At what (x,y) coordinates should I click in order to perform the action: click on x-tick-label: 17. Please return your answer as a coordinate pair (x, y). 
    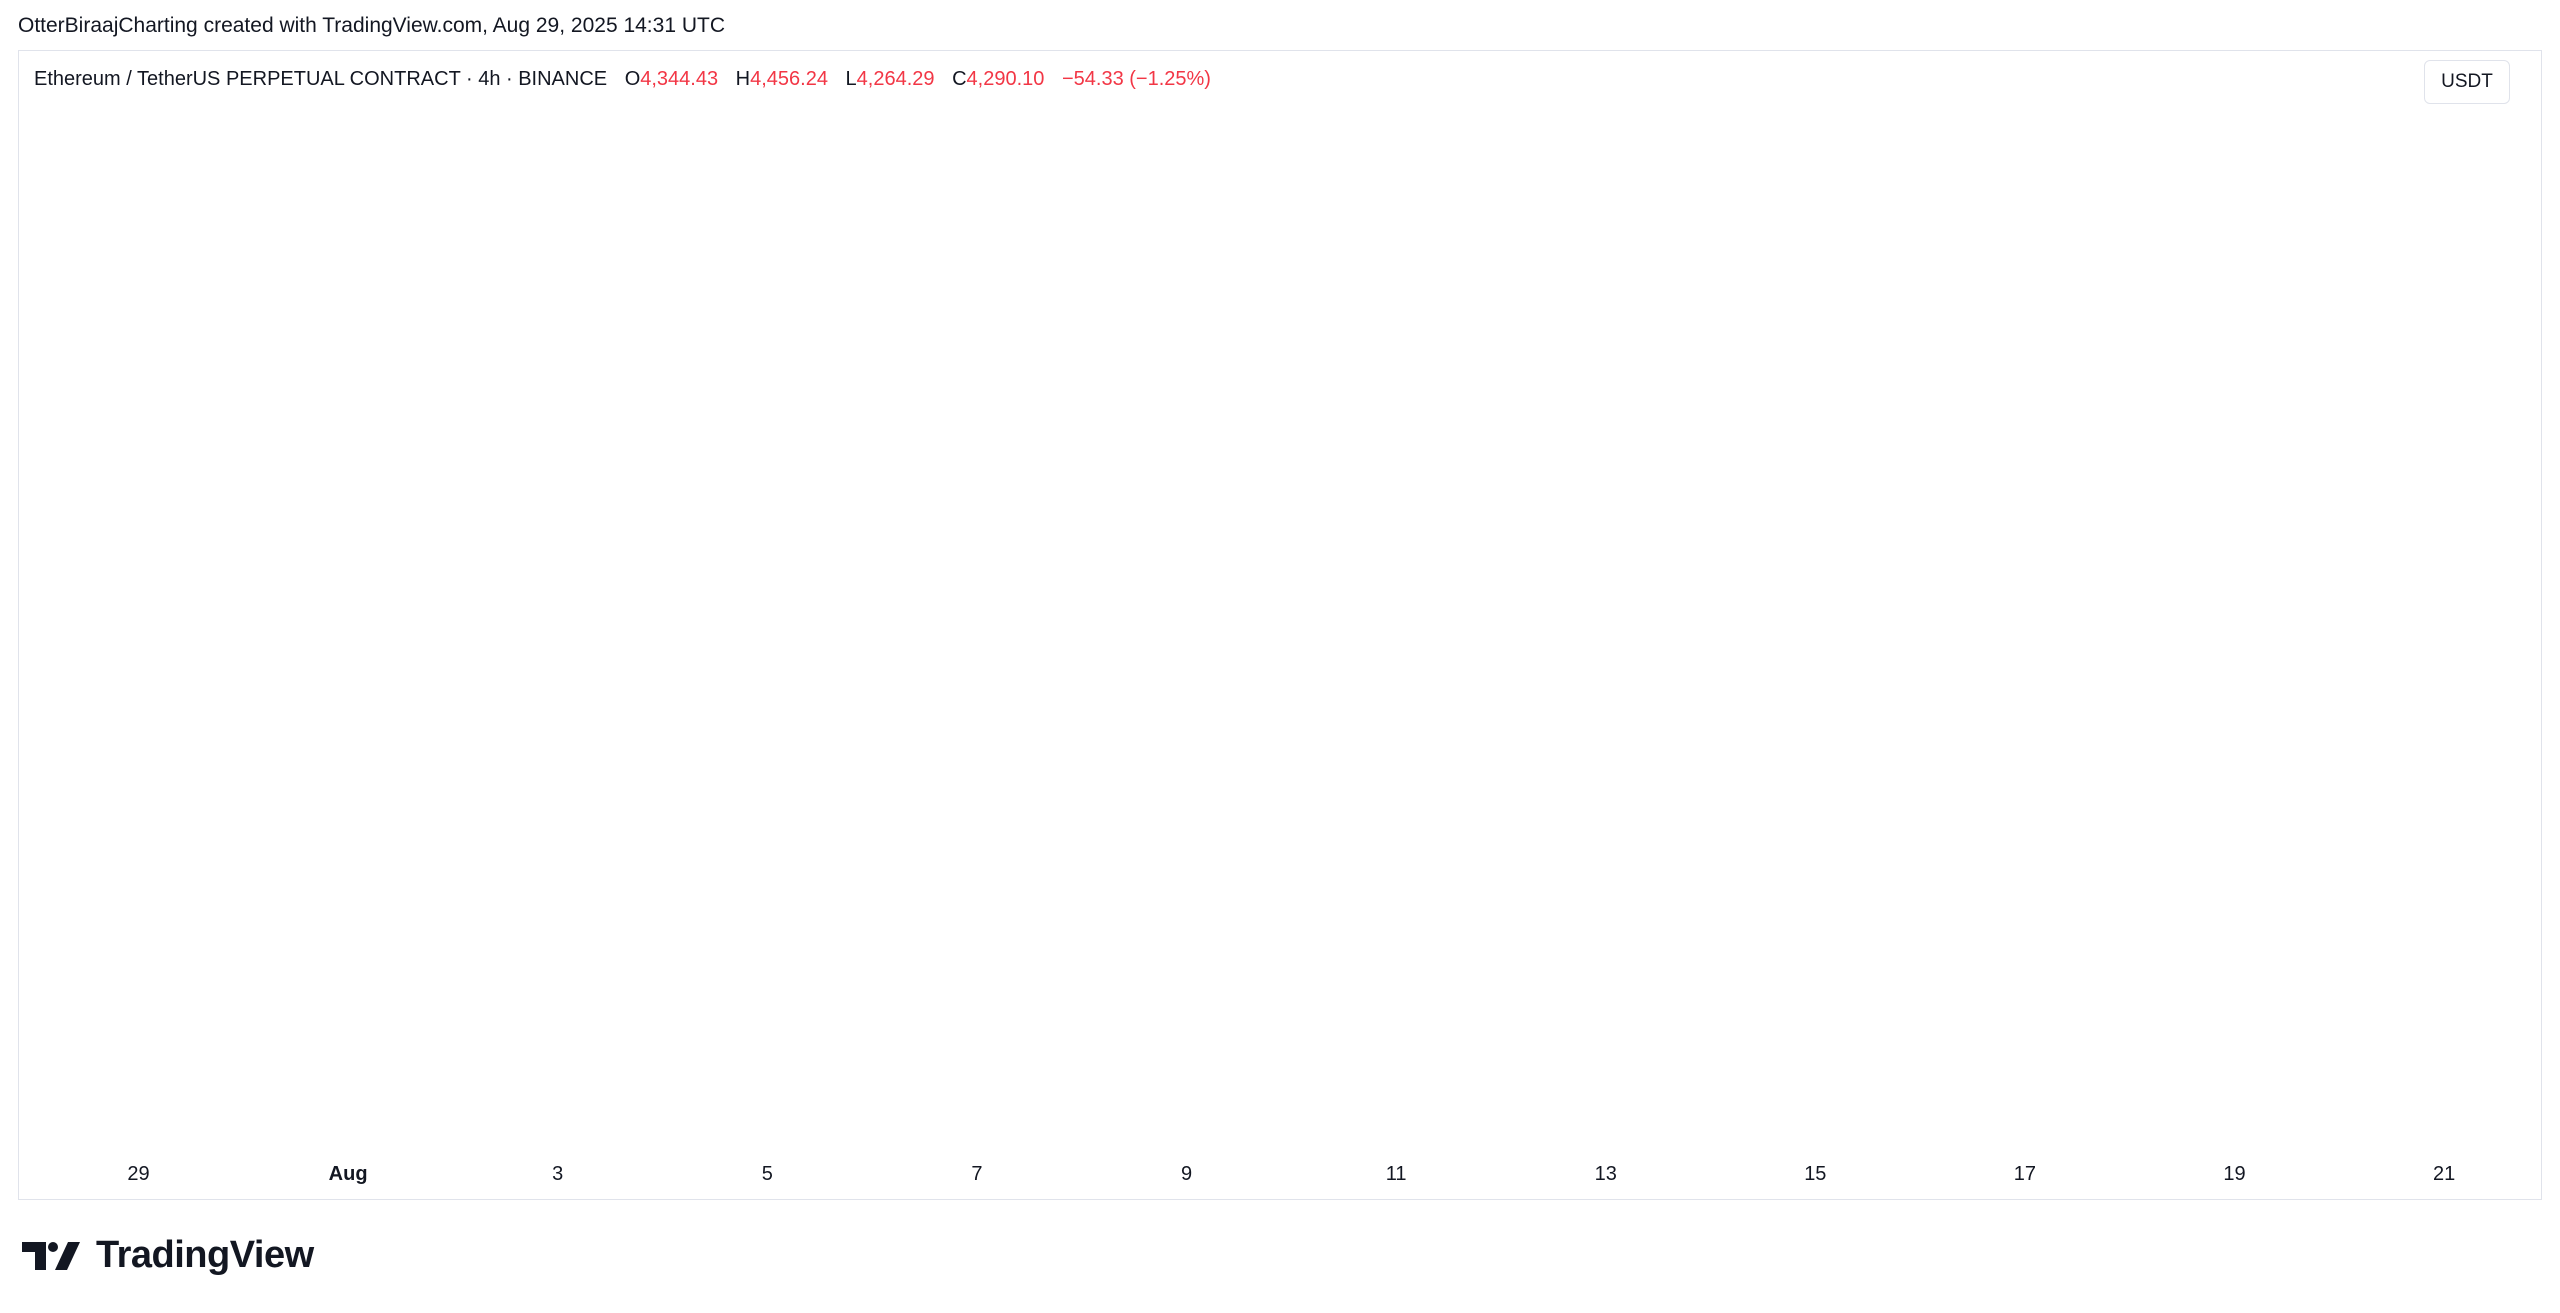
    Looking at the image, I should click on (2025, 1174).